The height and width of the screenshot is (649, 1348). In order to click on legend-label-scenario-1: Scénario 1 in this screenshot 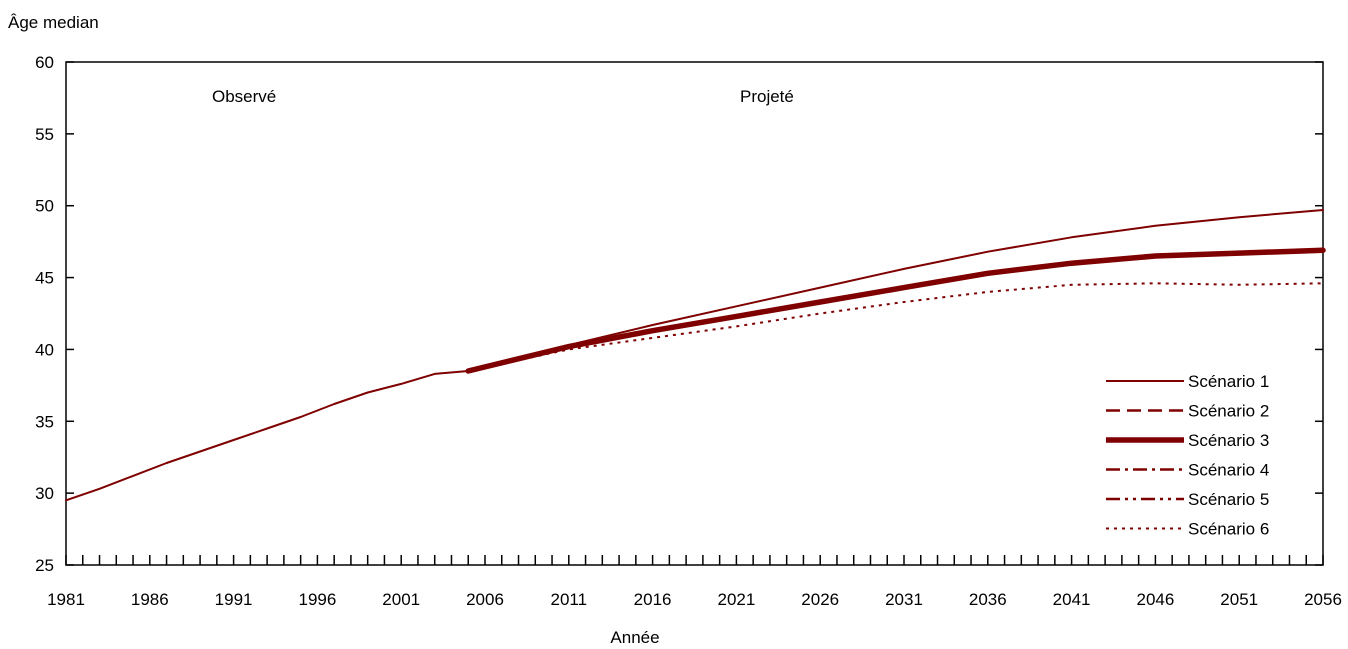, I will do `click(1228, 381)`.